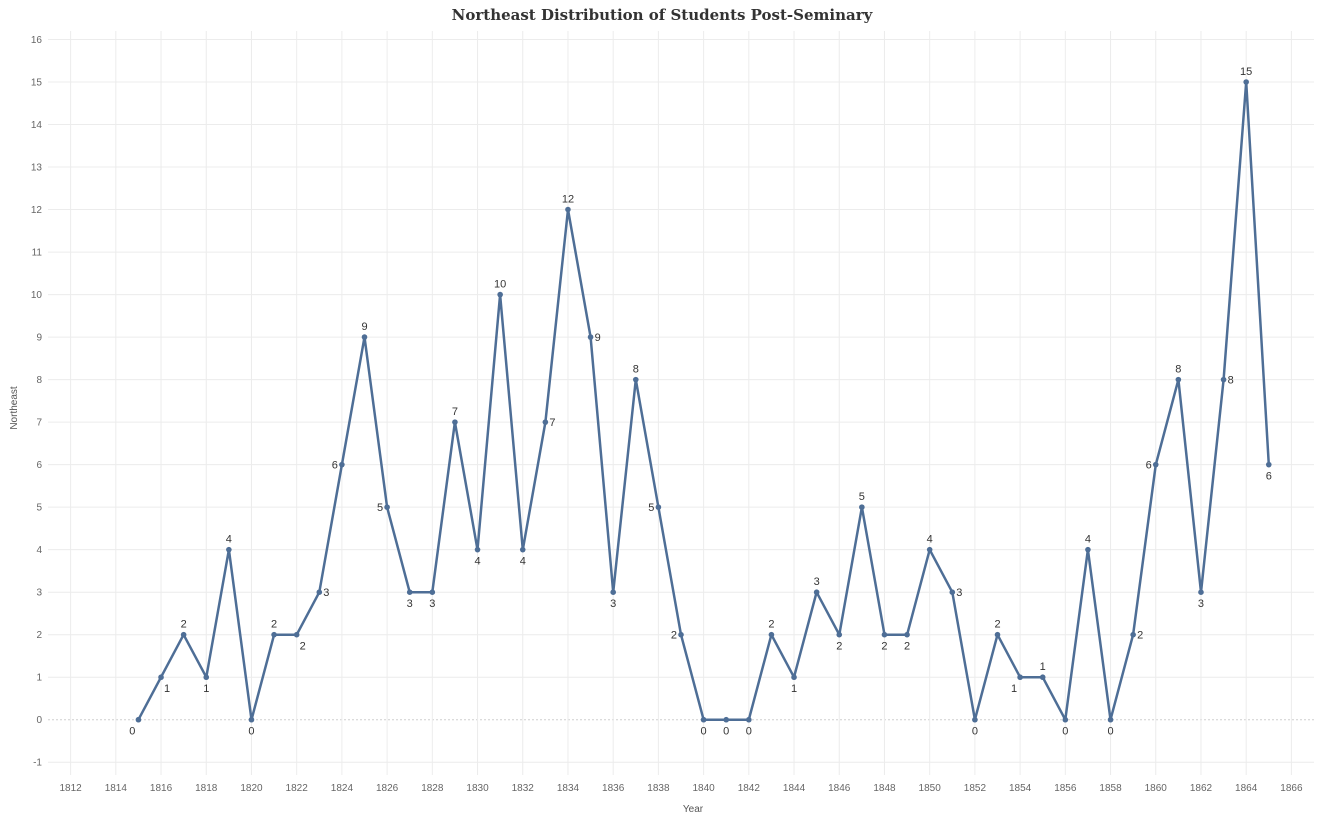  What do you see at coordinates (37, 168) in the screenshot?
I see `y-tick-label: 13` at bounding box center [37, 168].